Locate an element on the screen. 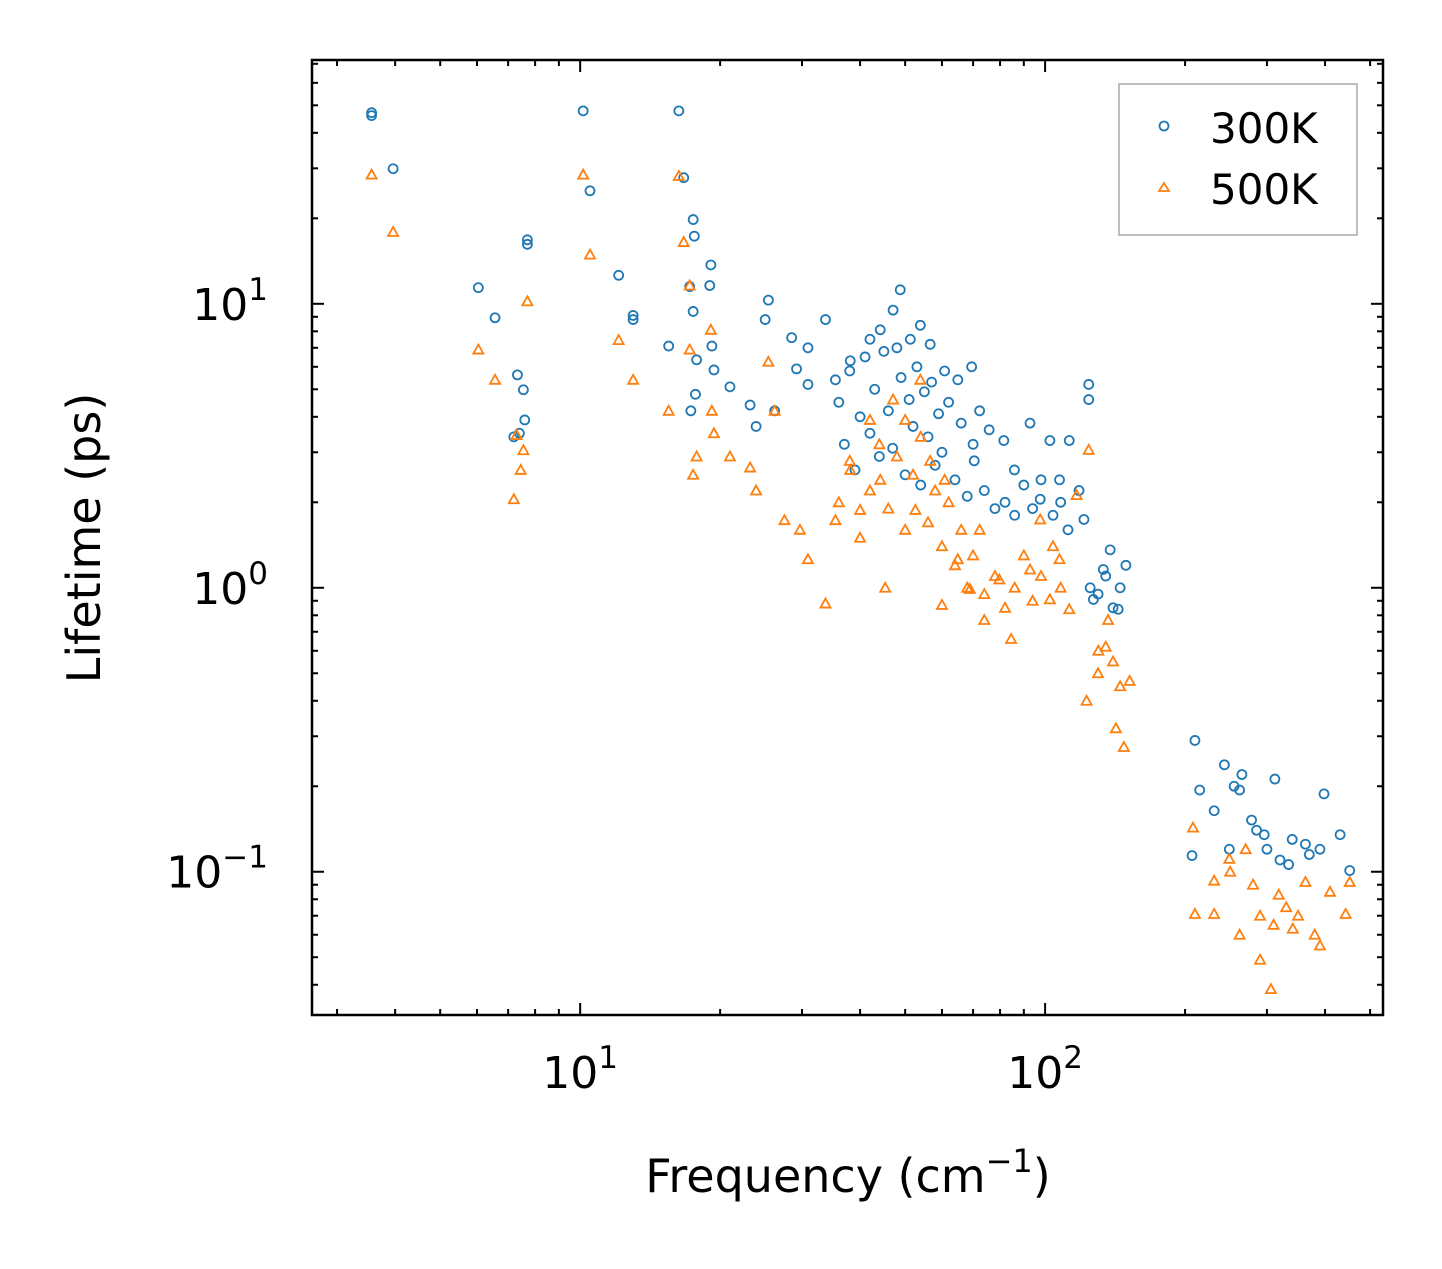 This screenshot has width=1442, height=1269. legend-label-500k: 500K is located at coordinates (1264, 189).